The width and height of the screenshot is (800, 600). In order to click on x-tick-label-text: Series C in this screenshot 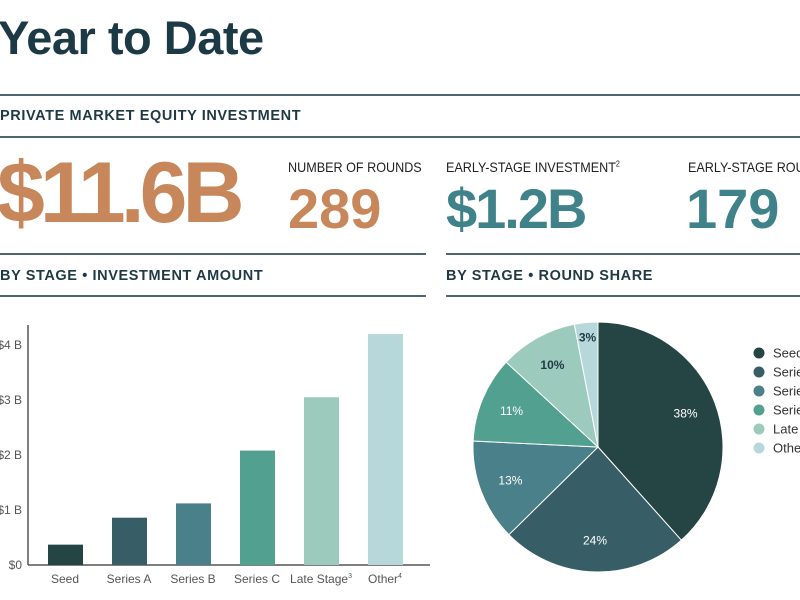, I will do `click(257, 579)`.